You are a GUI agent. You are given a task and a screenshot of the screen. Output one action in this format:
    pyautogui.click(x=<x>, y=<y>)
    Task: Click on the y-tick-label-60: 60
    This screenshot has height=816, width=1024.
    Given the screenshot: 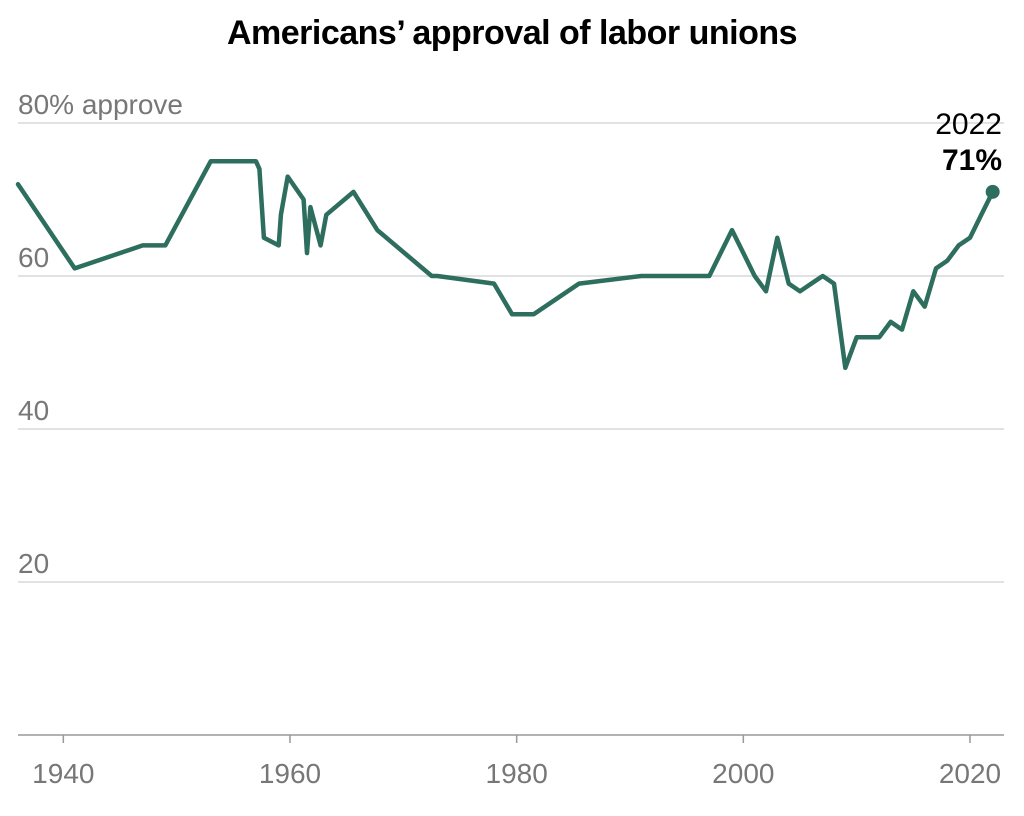 What is the action you would take?
    pyautogui.click(x=33, y=257)
    